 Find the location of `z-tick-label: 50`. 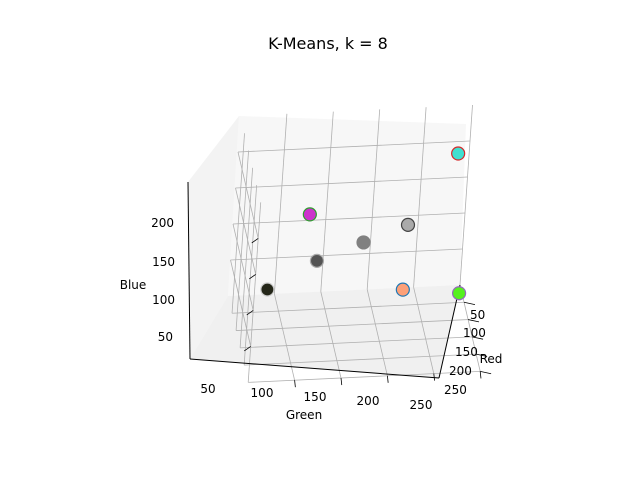

z-tick-label: 50 is located at coordinates (165, 337).